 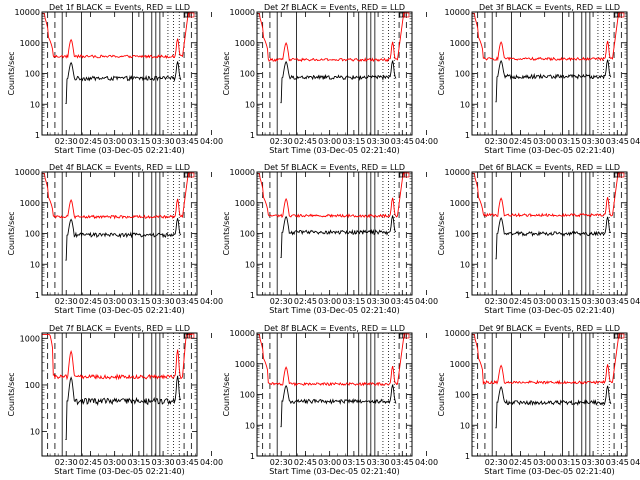 I want to click on panel-title: Det 4f BLACK = Events, RED = LLD, so click(x=119, y=167).